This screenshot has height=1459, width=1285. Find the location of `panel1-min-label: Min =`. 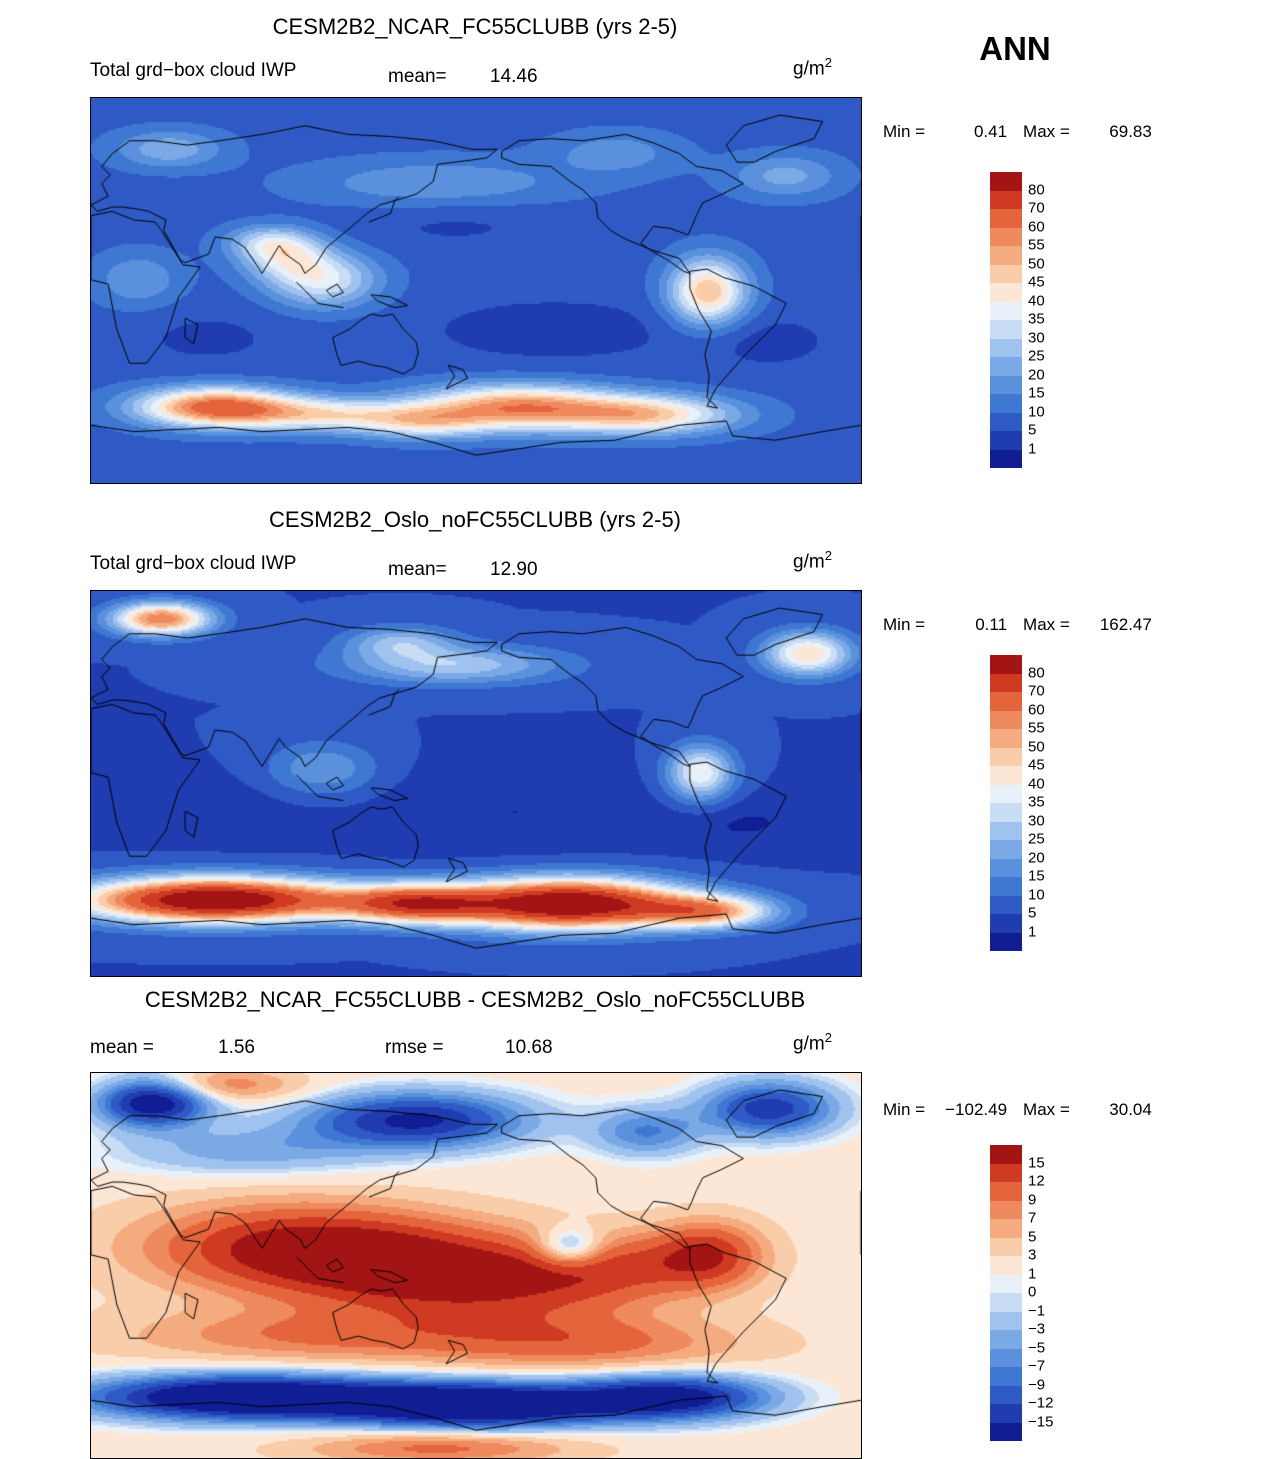

panel1-min-label: Min = is located at coordinates (904, 131).